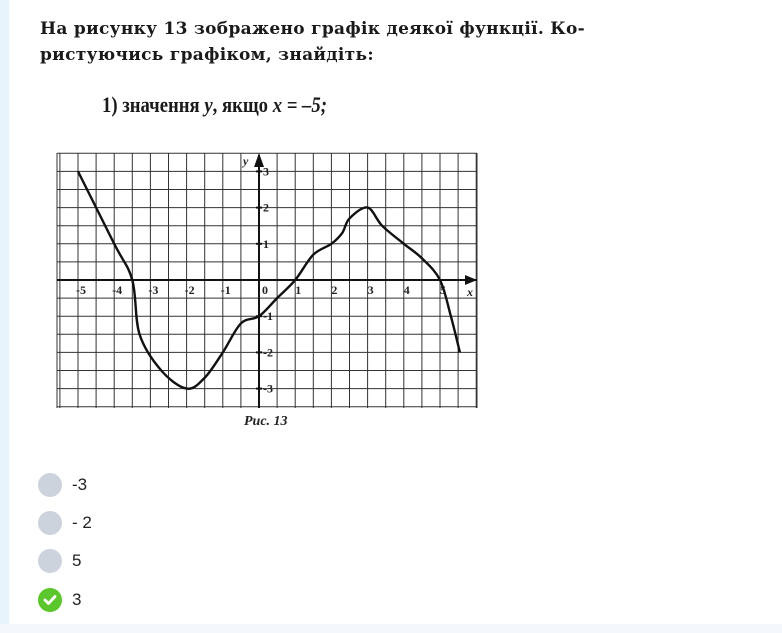 The image size is (782, 633). I want to click on x-axis-label: x, so click(469, 292).